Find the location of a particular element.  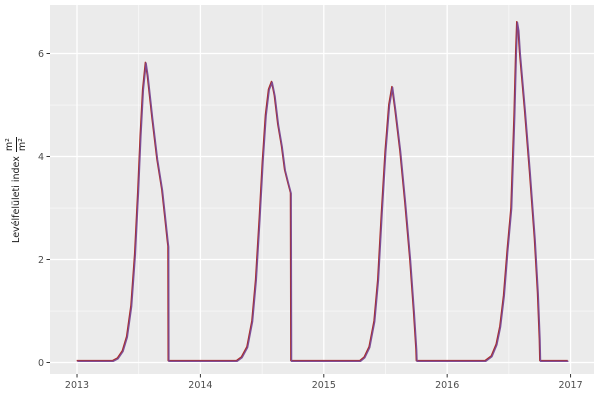

y-axis-title: Levélfelületi index m² m² is located at coordinates (16, 190).